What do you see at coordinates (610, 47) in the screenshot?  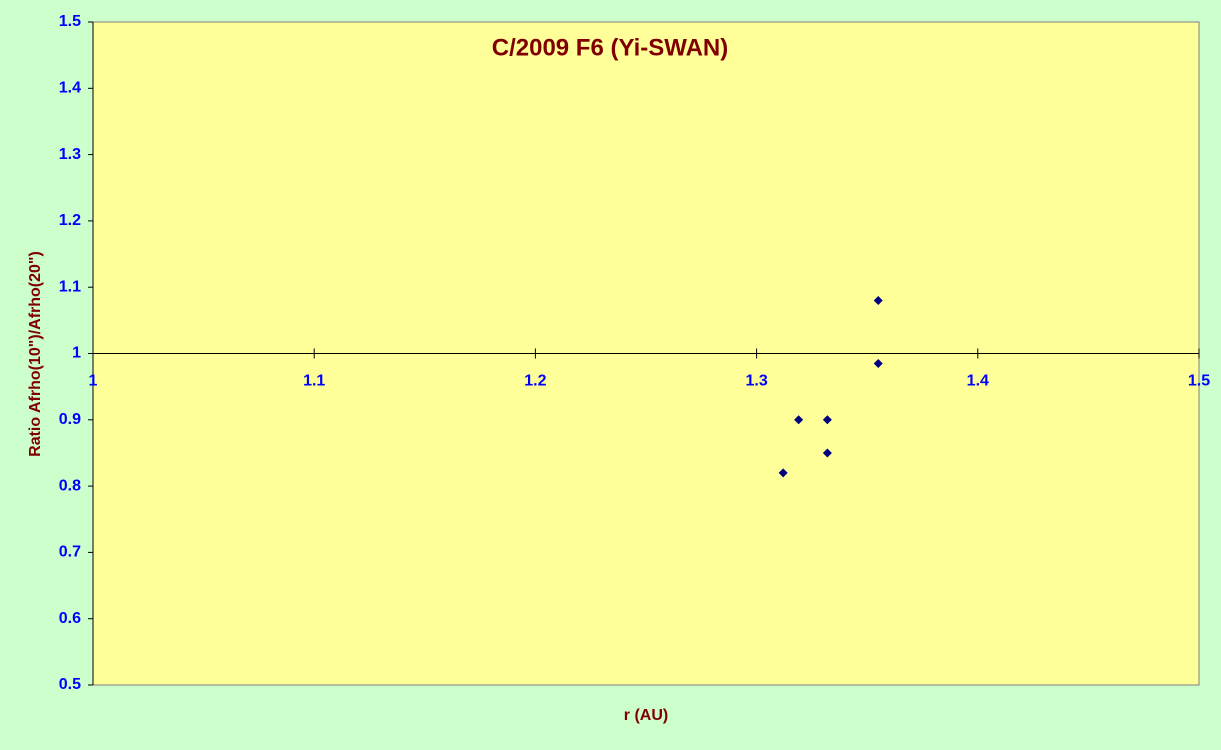 I see `chart-title: C/2009 F6 (Yi-SWAN)` at bounding box center [610, 47].